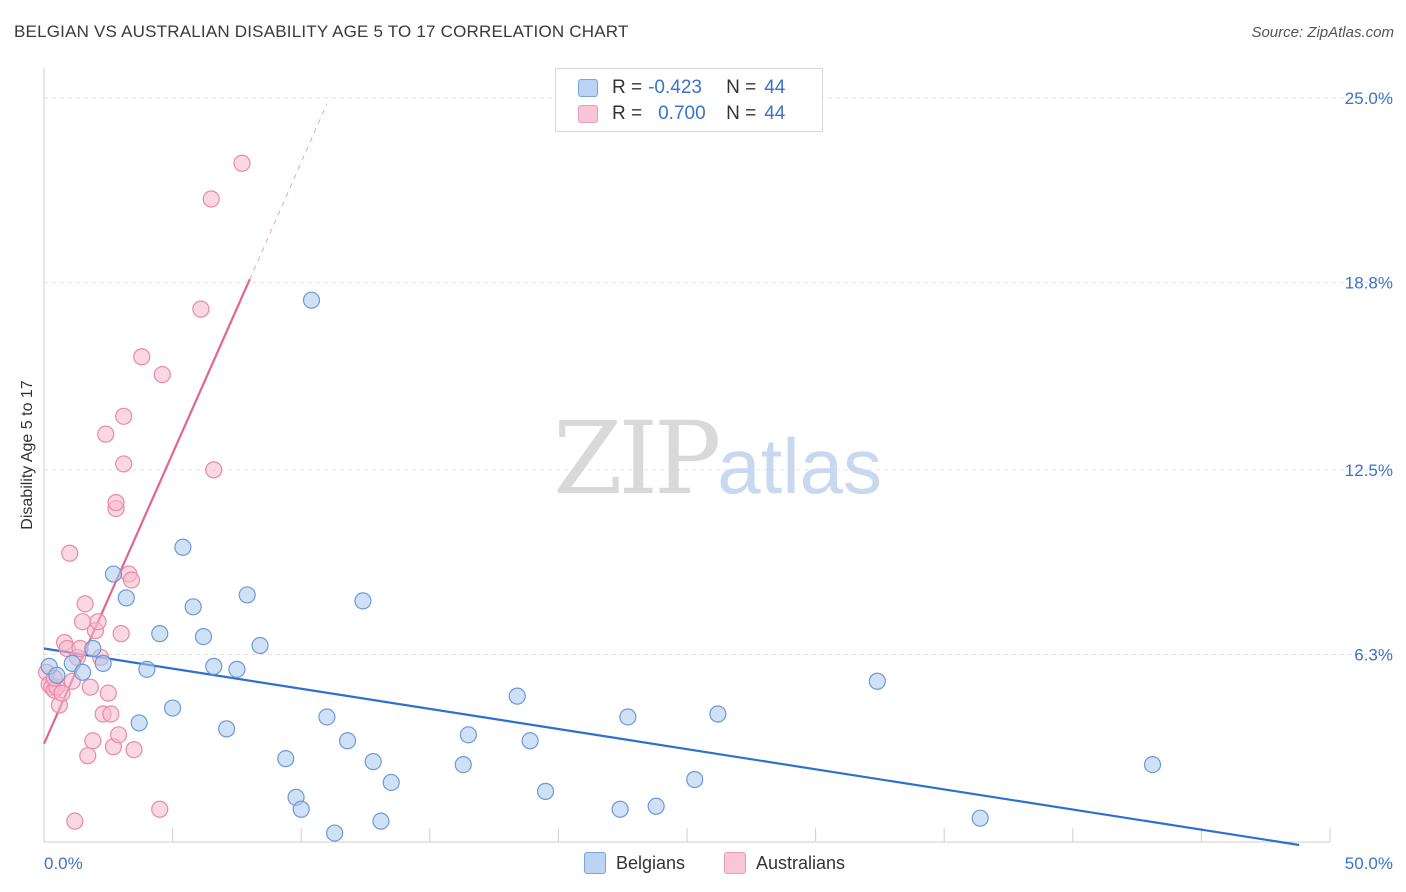  I want to click on bottom-legend-belgians: Belgians, so click(634, 863).